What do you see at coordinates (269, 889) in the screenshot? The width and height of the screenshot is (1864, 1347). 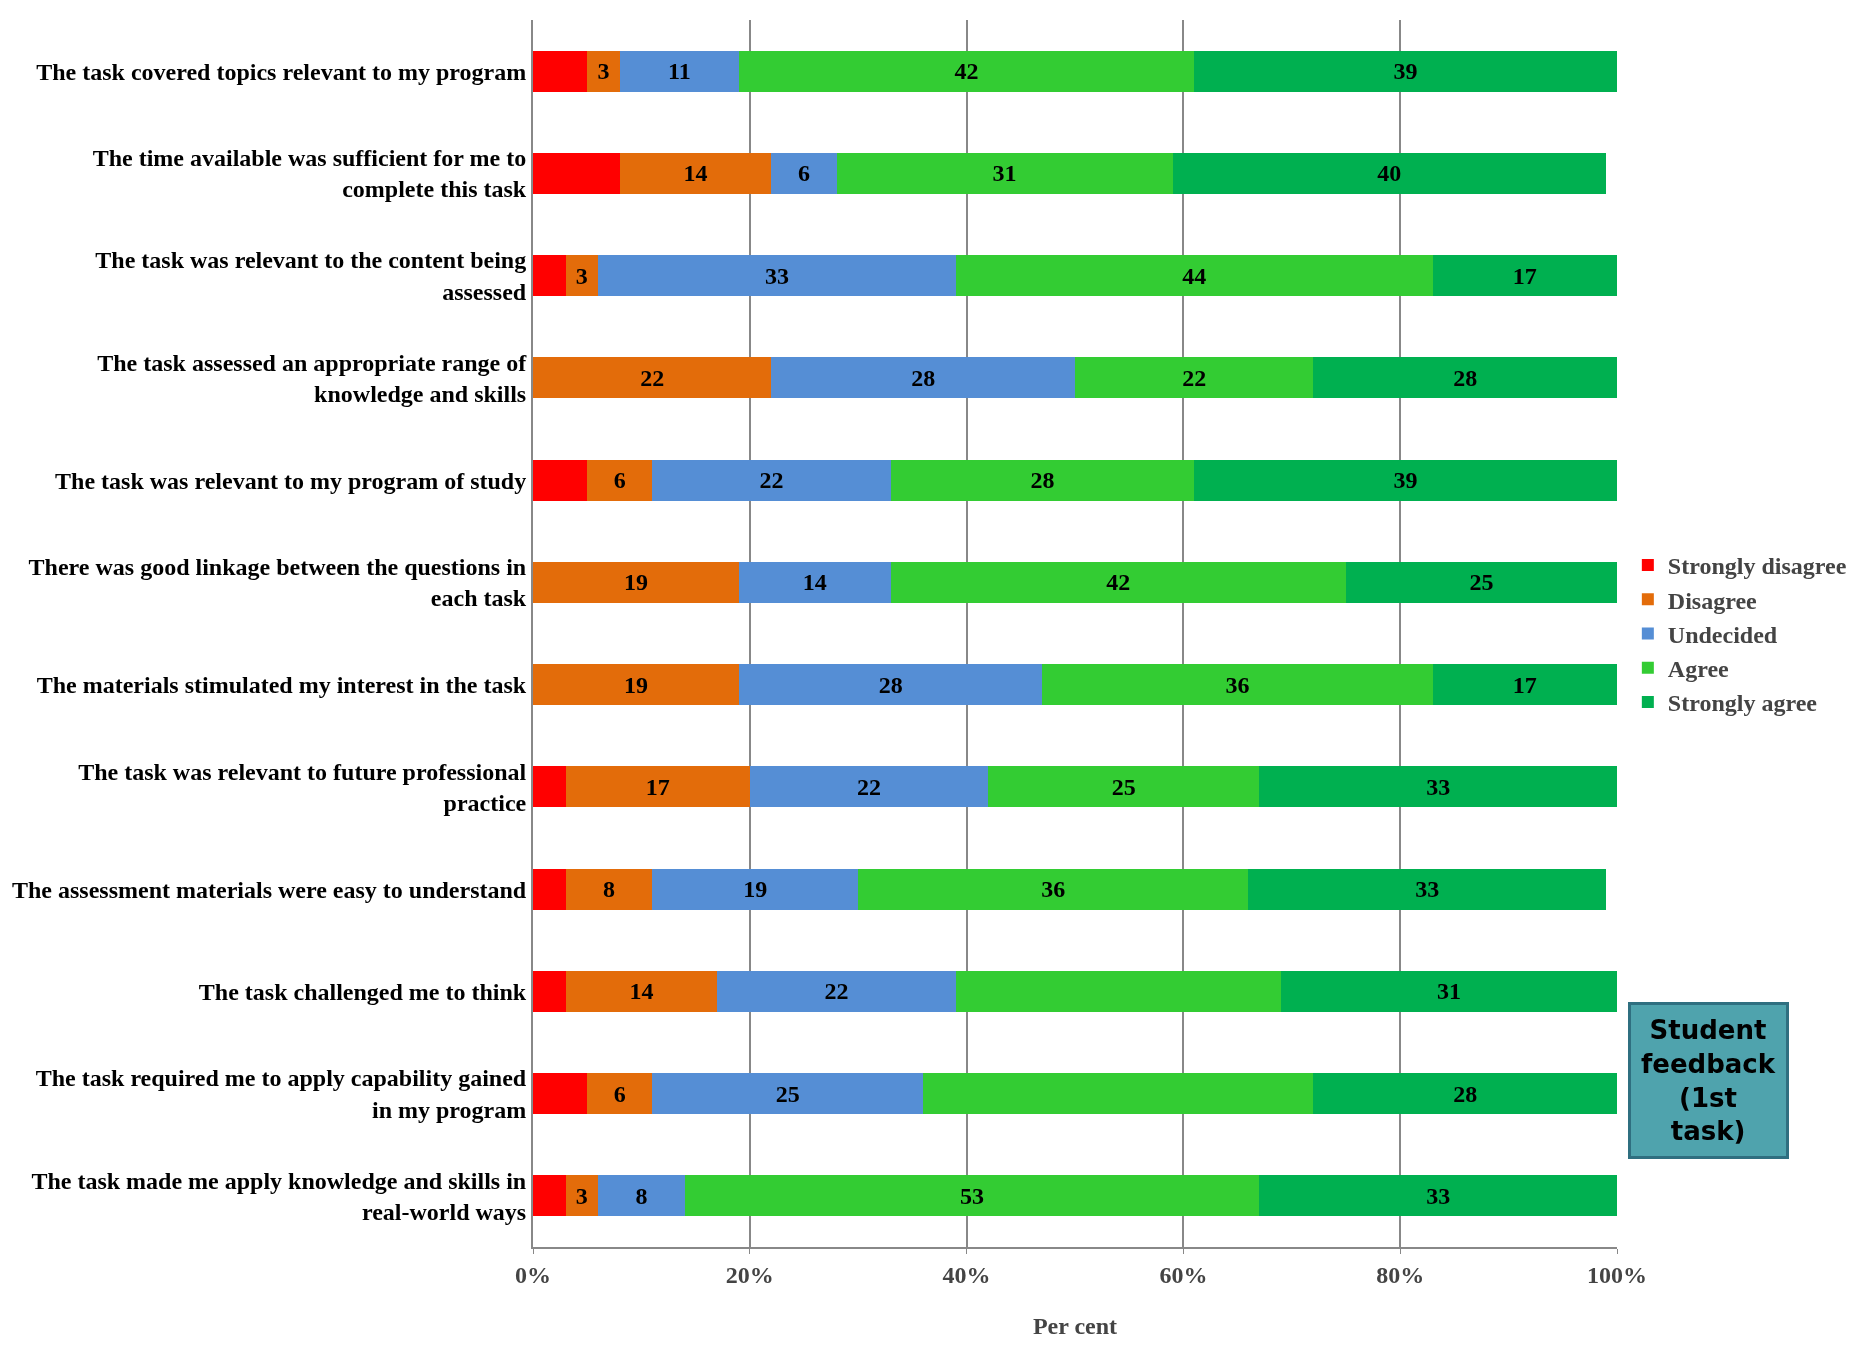 I see `y-tick-label: The assessment materials were easy to understand` at bounding box center [269, 889].